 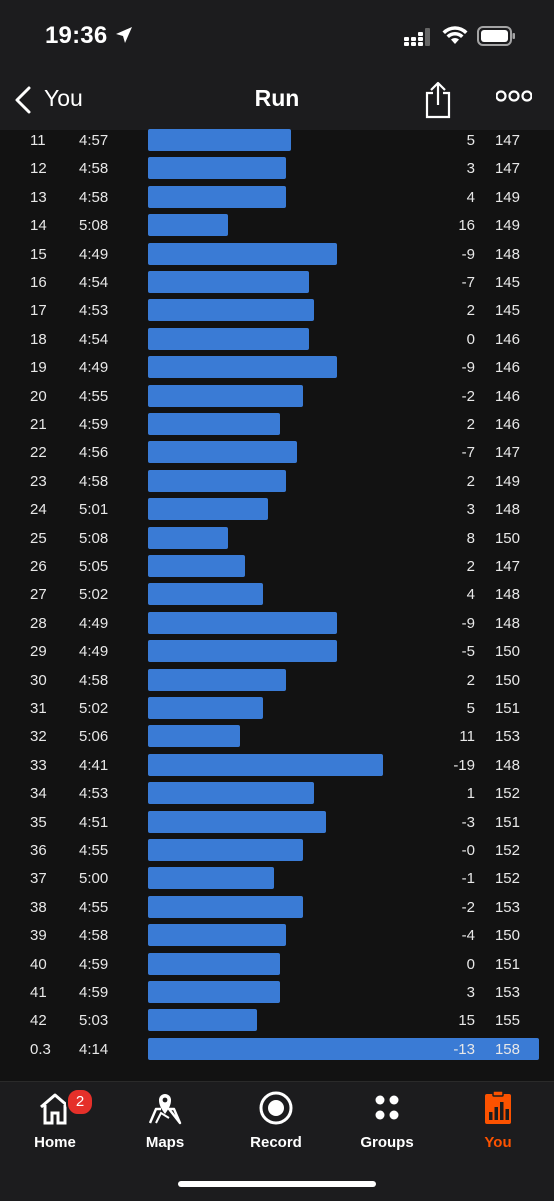 I want to click on split-elevation: 1, so click(x=470, y=794).